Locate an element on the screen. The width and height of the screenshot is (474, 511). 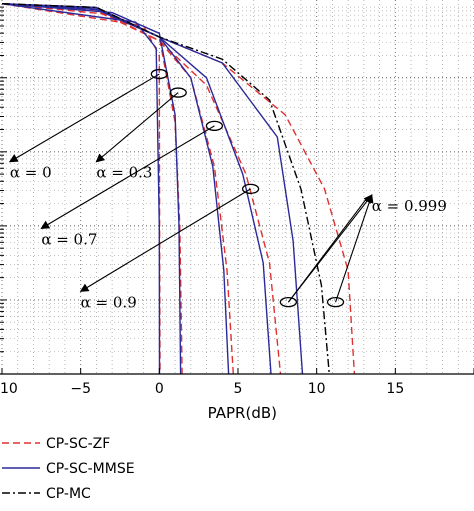
annotation-label-1: α = 0.3 is located at coordinates (124, 173).